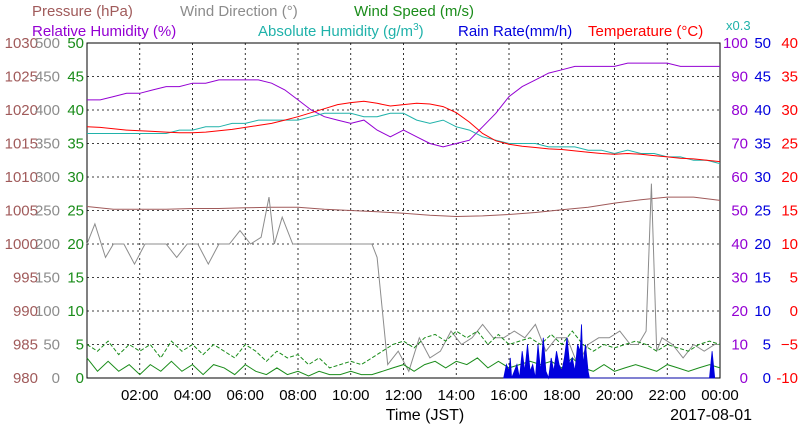  I want to click on y-tick-label-temperature: -10, so click(787, 378).